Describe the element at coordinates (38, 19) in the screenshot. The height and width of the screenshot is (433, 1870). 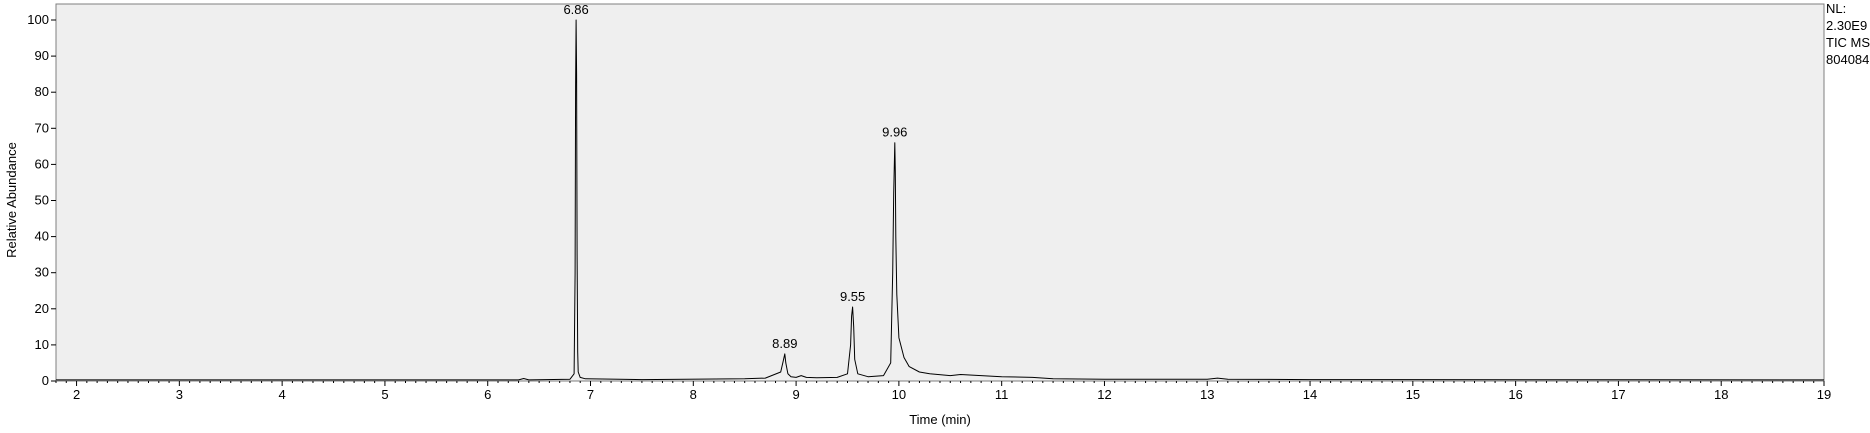
I see `y-tick-label: 100` at that location.